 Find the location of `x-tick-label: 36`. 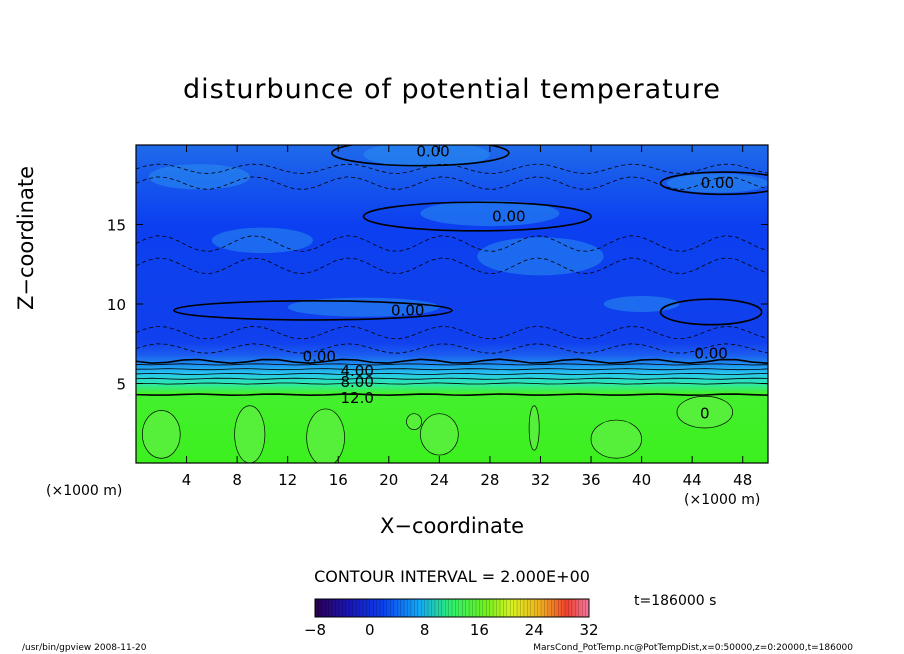

x-tick-label: 36 is located at coordinates (590, 480).